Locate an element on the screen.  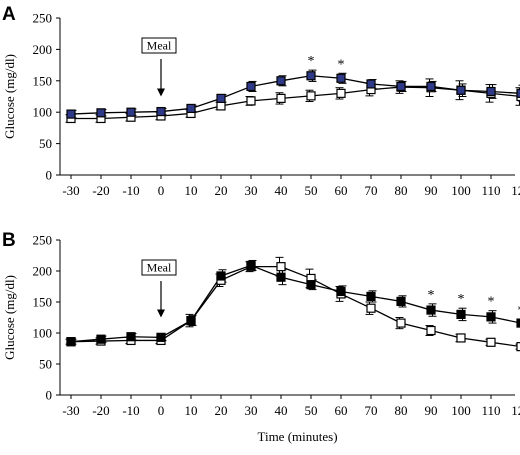
panel-a-x-tick-label: 70 is located at coordinates (371, 190).